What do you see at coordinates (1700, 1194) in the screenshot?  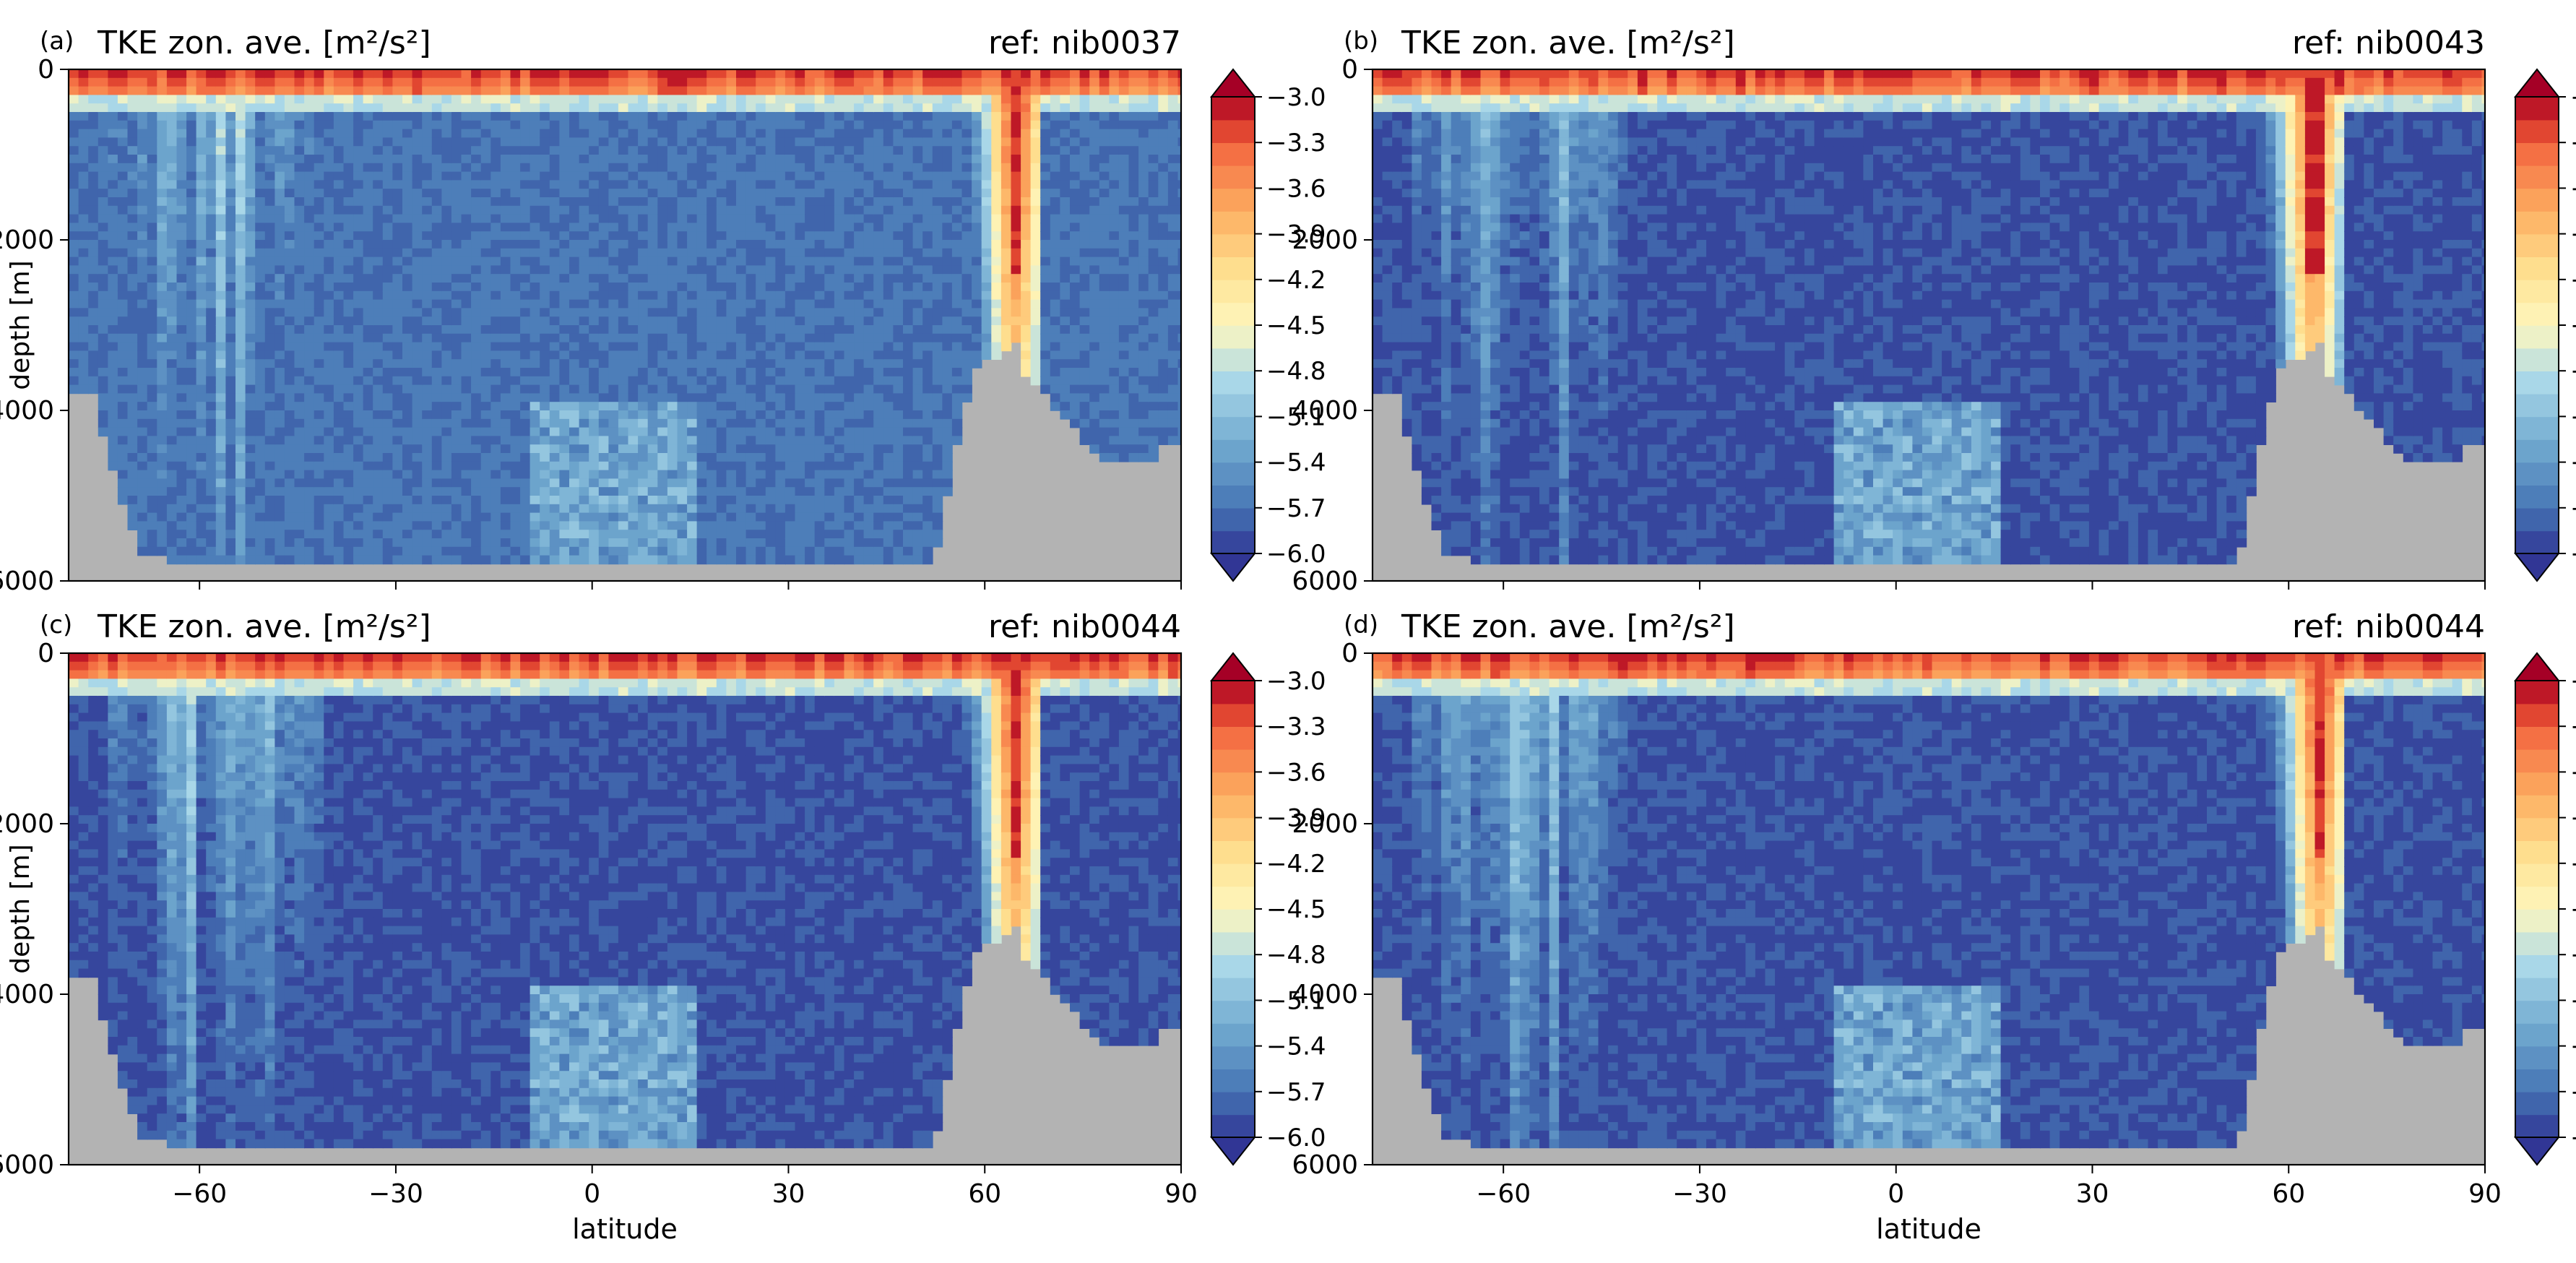 I see `x-tick-label: −30` at bounding box center [1700, 1194].